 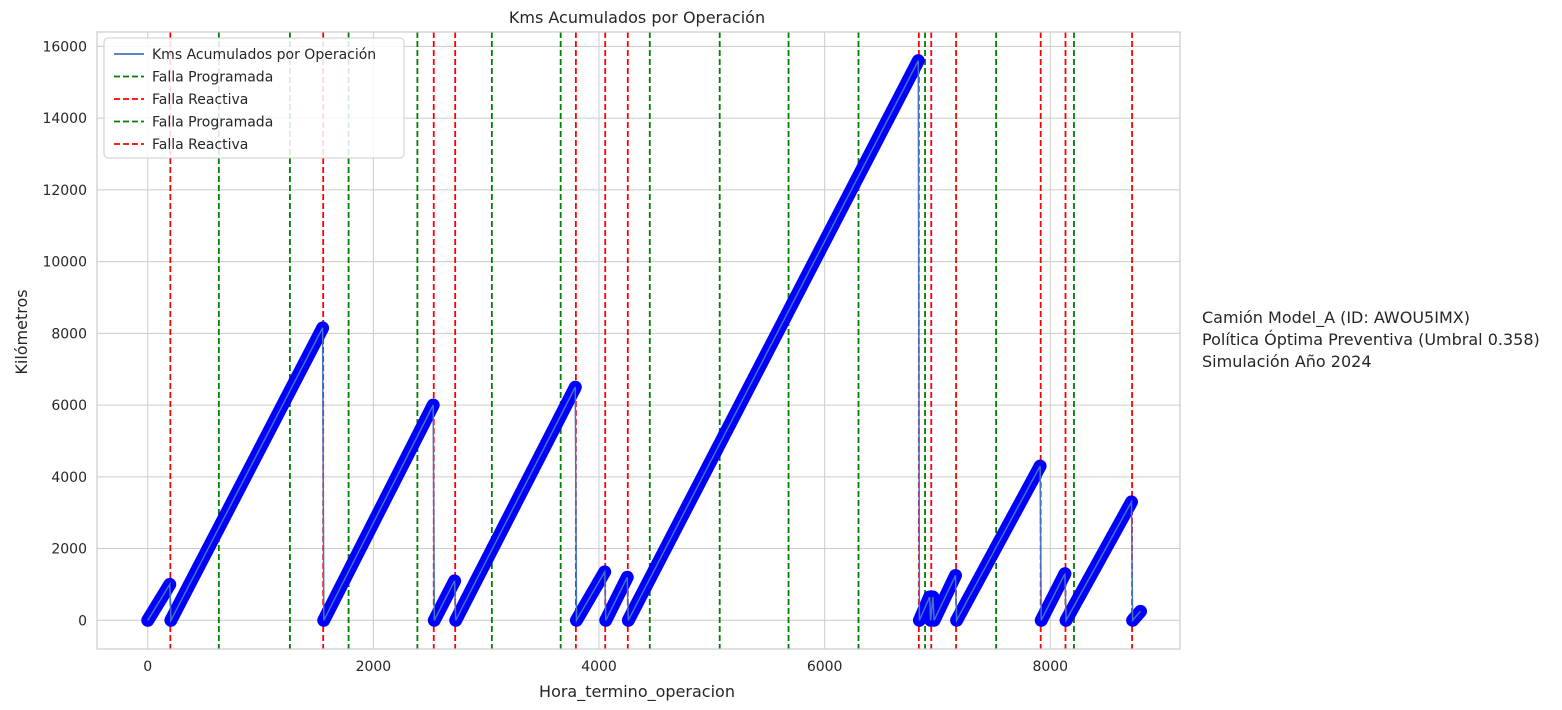 What do you see at coordinates (637, 692) in the screenshot?
I see `x-axis-label: Hora_termino_operacion` at bounding box center [637, 692].